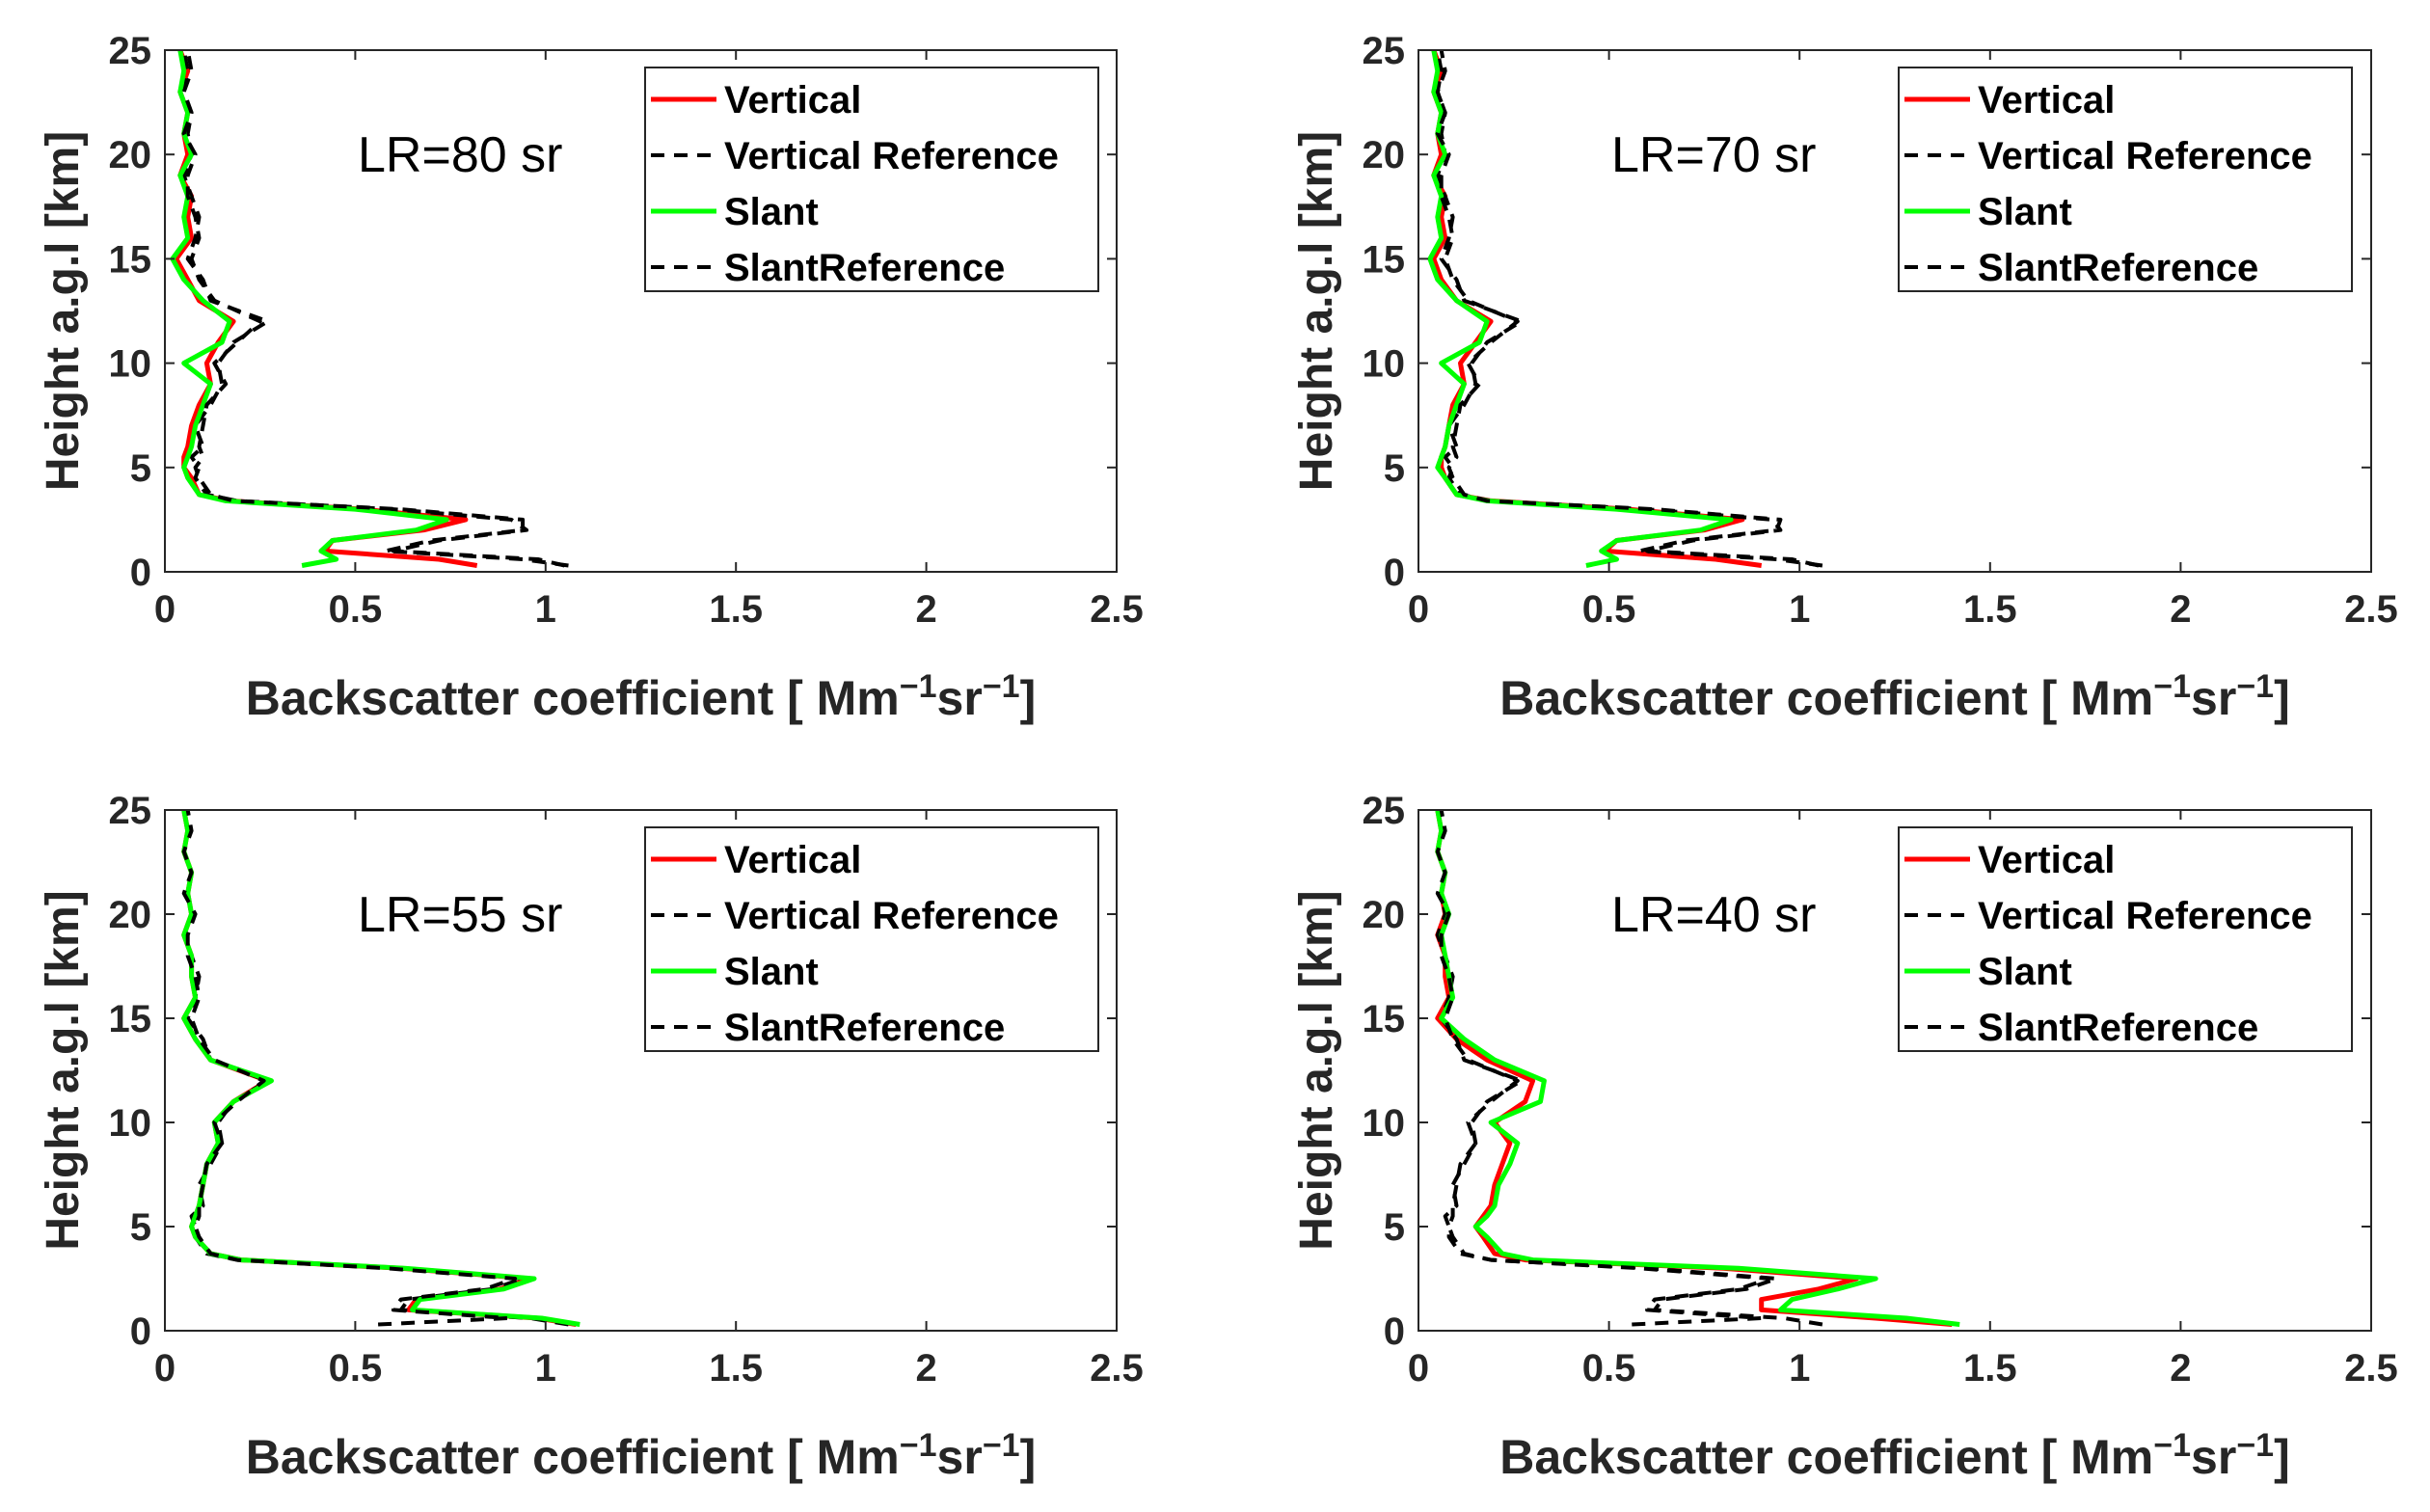 The height and width of the screenshot is (1512, 2430). What do you see at coordinates (460, 155) in the screenshot?
I see `lidar-ratio-annotation: LR=80 sr` at bounding box center [460, 155].